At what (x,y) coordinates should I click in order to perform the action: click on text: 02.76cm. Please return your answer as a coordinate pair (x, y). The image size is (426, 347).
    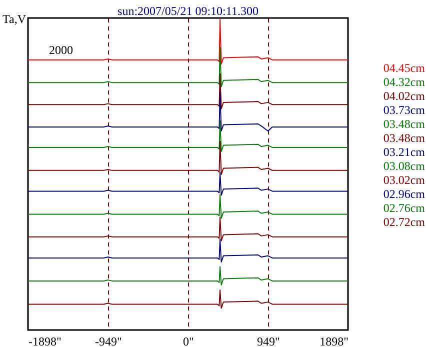
    Looking at the image, I should click on (404, 208).